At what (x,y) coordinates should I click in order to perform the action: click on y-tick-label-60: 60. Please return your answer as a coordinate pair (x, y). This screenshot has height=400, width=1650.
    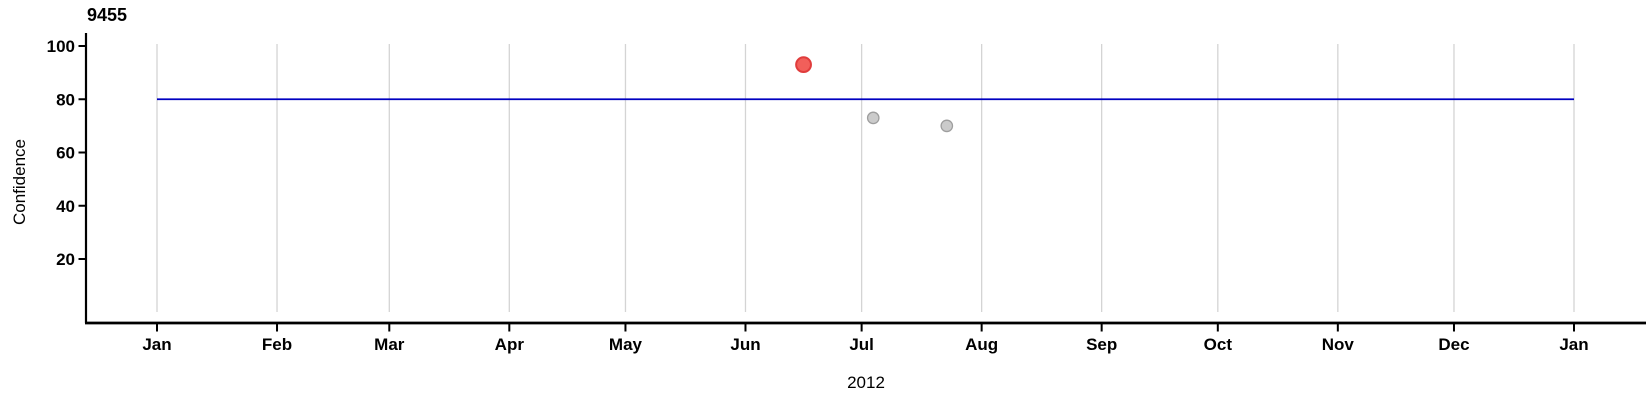
    Looking at the image, I should click on (65, 153).